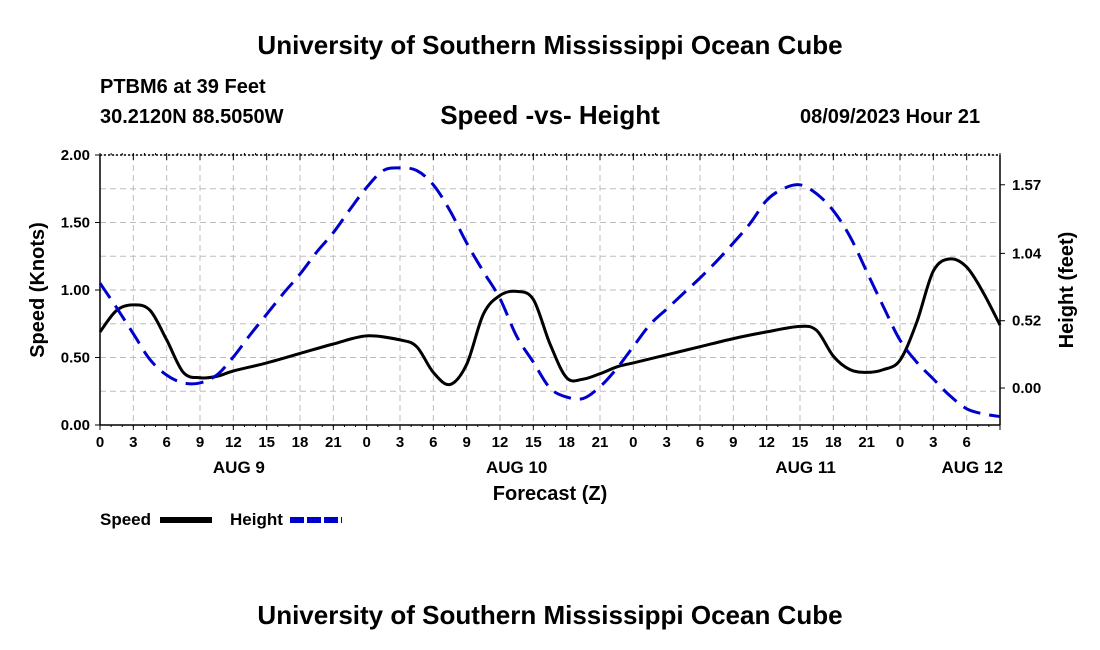  What do you see at coordinates (183, 87) in the screenshot?
I see `station-label: PTBM6 at 39 Feet` at bounding box center [183, 87].